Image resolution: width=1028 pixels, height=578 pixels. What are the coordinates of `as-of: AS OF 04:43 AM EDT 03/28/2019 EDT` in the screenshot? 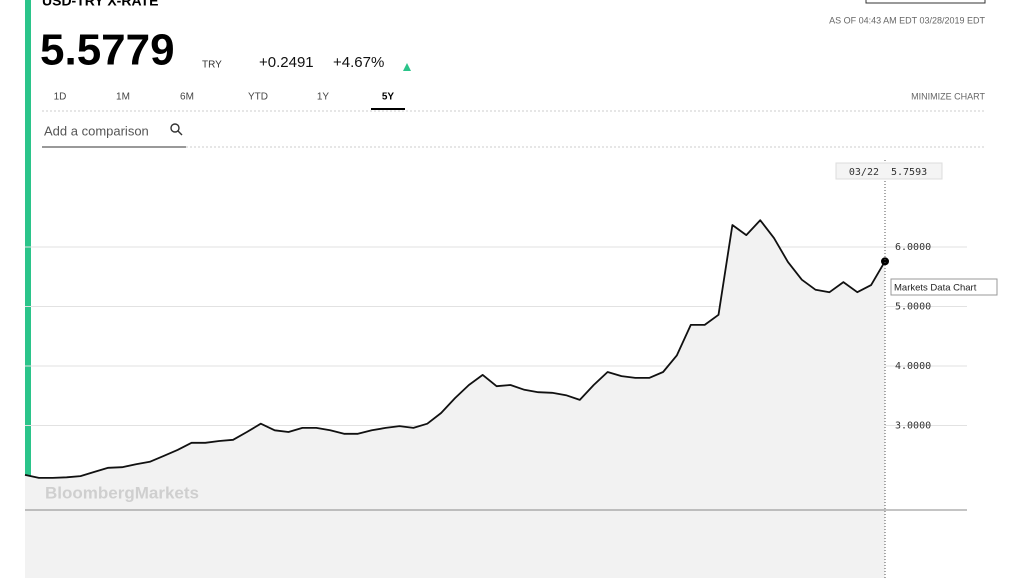 It's located at (907, 20).